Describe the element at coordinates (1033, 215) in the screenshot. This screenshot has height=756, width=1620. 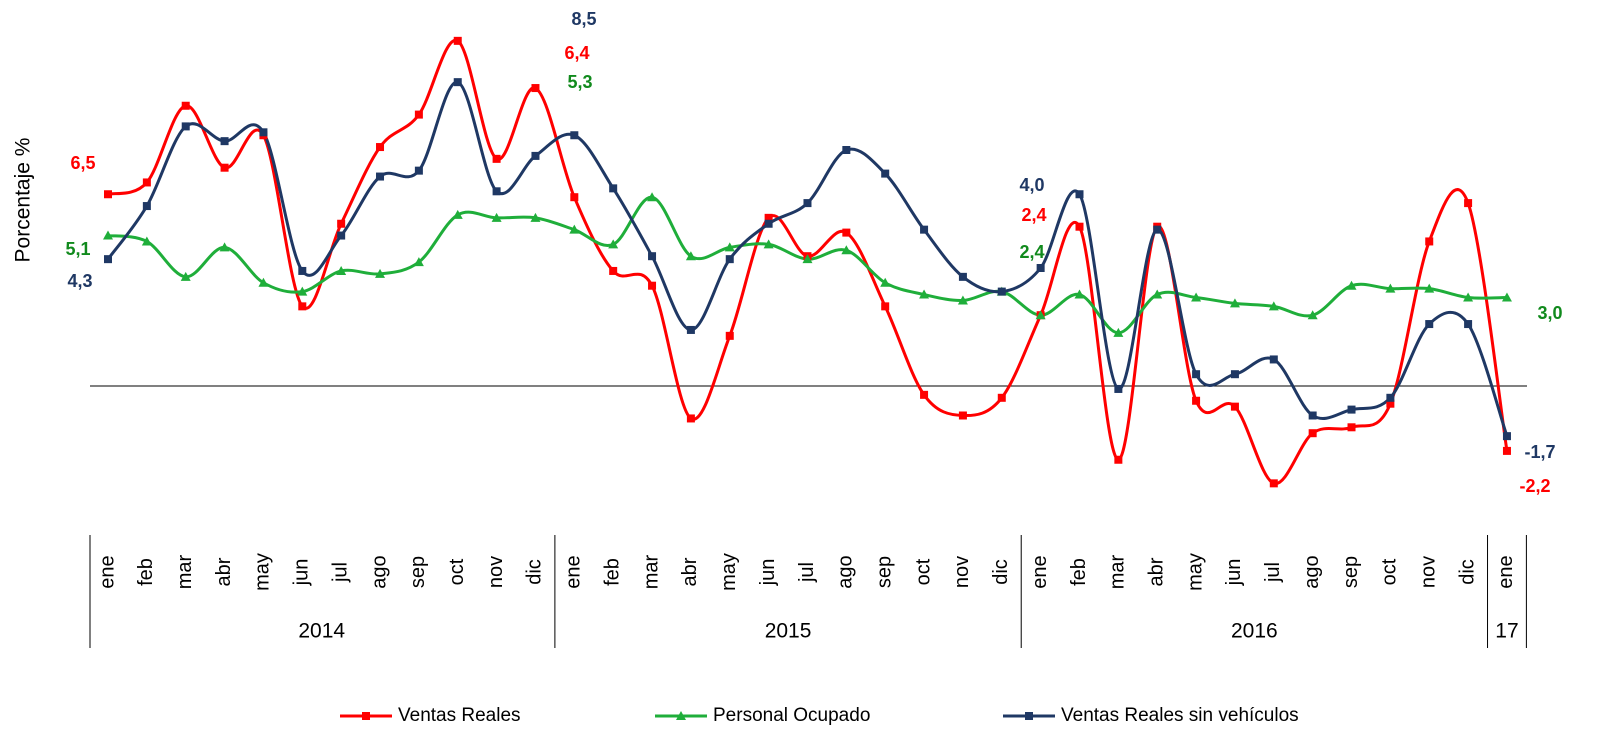
I see `data-label: 2,4` at that location.